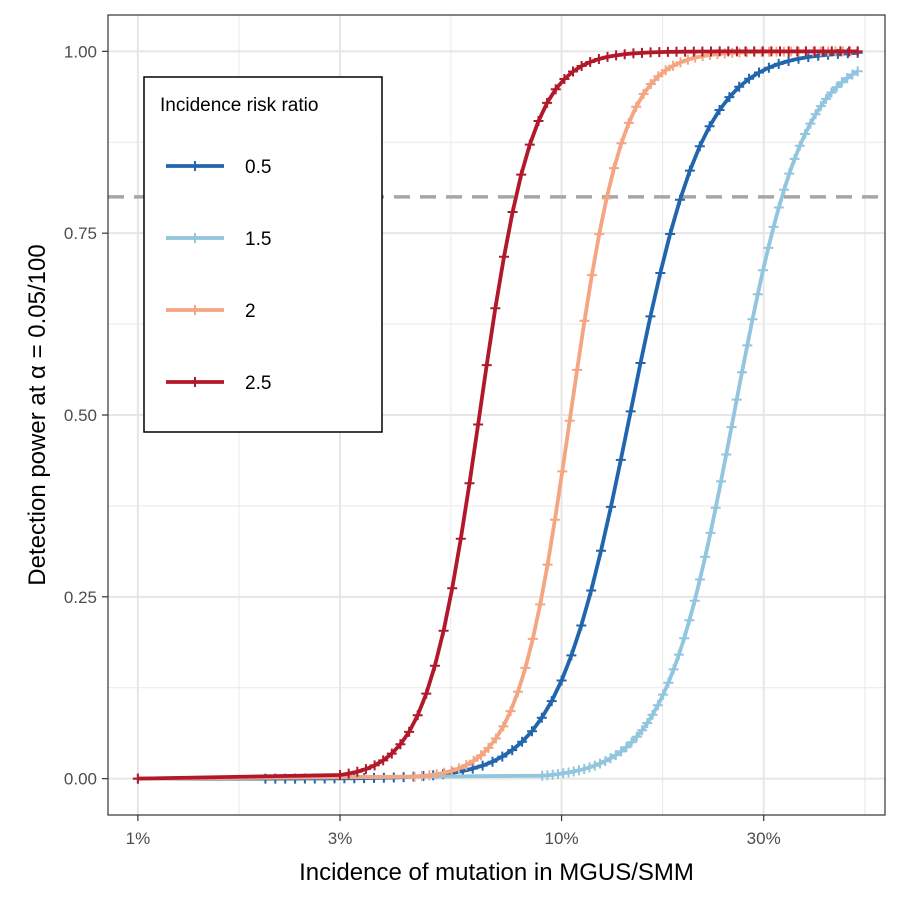  What do you see at coordinates (239, 105) in the screenshot?
I see `legend-title: Incidence risk ratio` at bounding box center [239, 105].